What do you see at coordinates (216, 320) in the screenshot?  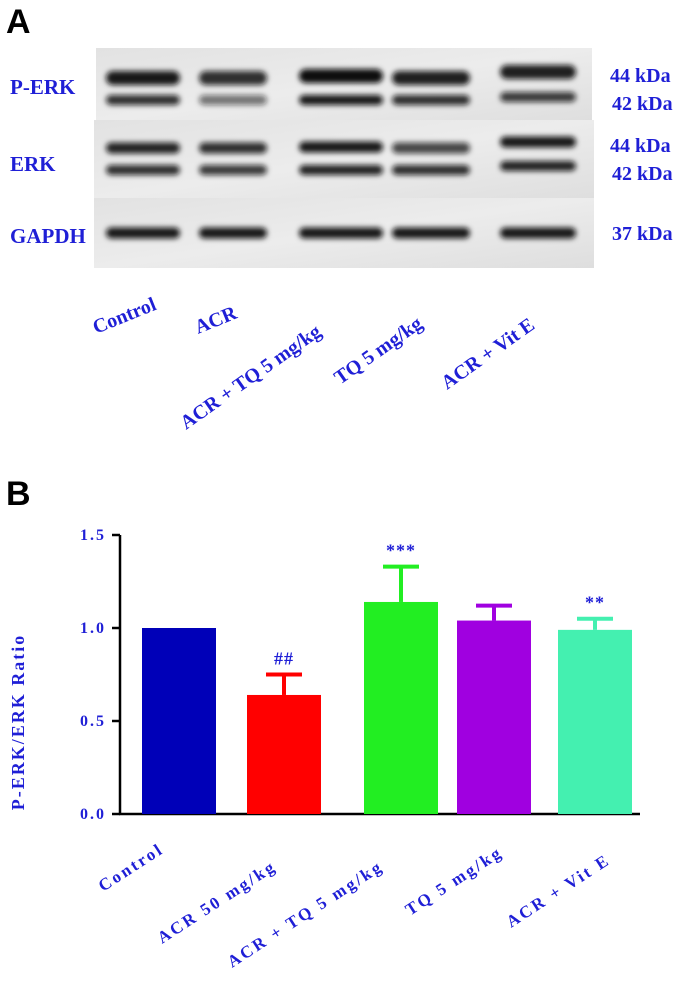 I see `lane-label-acr: ACR` at bounding box center [216, 320].